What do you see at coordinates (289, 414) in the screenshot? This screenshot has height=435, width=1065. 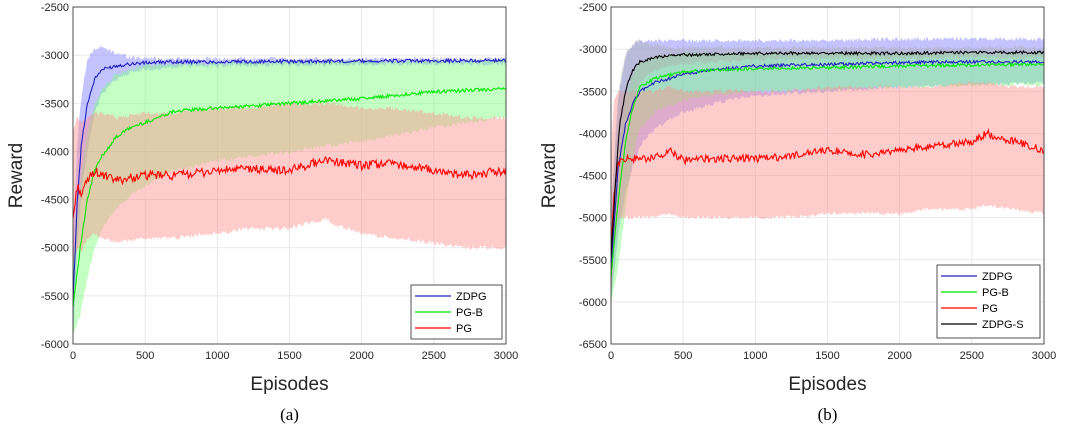 I see `panel-caption: (a)` at bounding box center [289, 414].